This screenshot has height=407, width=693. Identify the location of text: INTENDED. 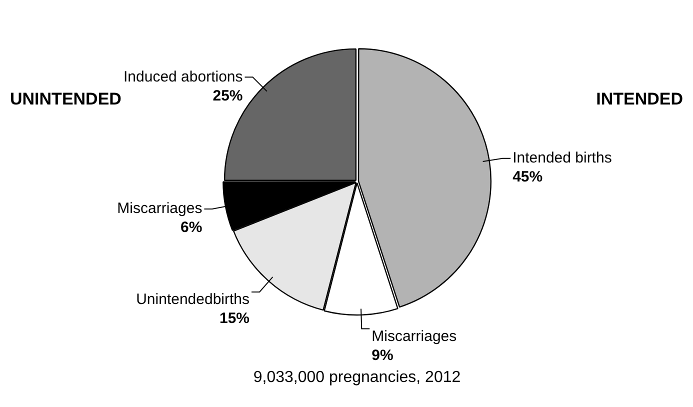
(639, 99).